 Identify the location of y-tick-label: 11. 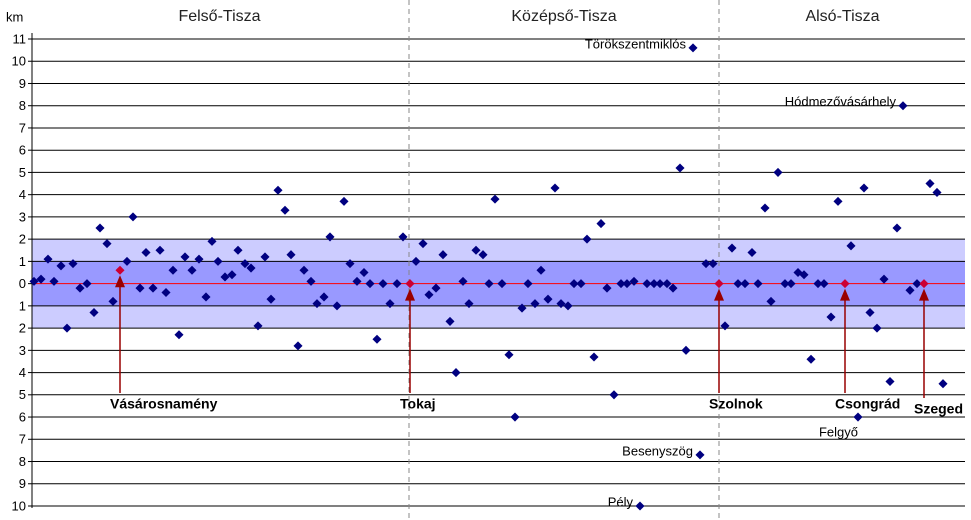
(20, 38).